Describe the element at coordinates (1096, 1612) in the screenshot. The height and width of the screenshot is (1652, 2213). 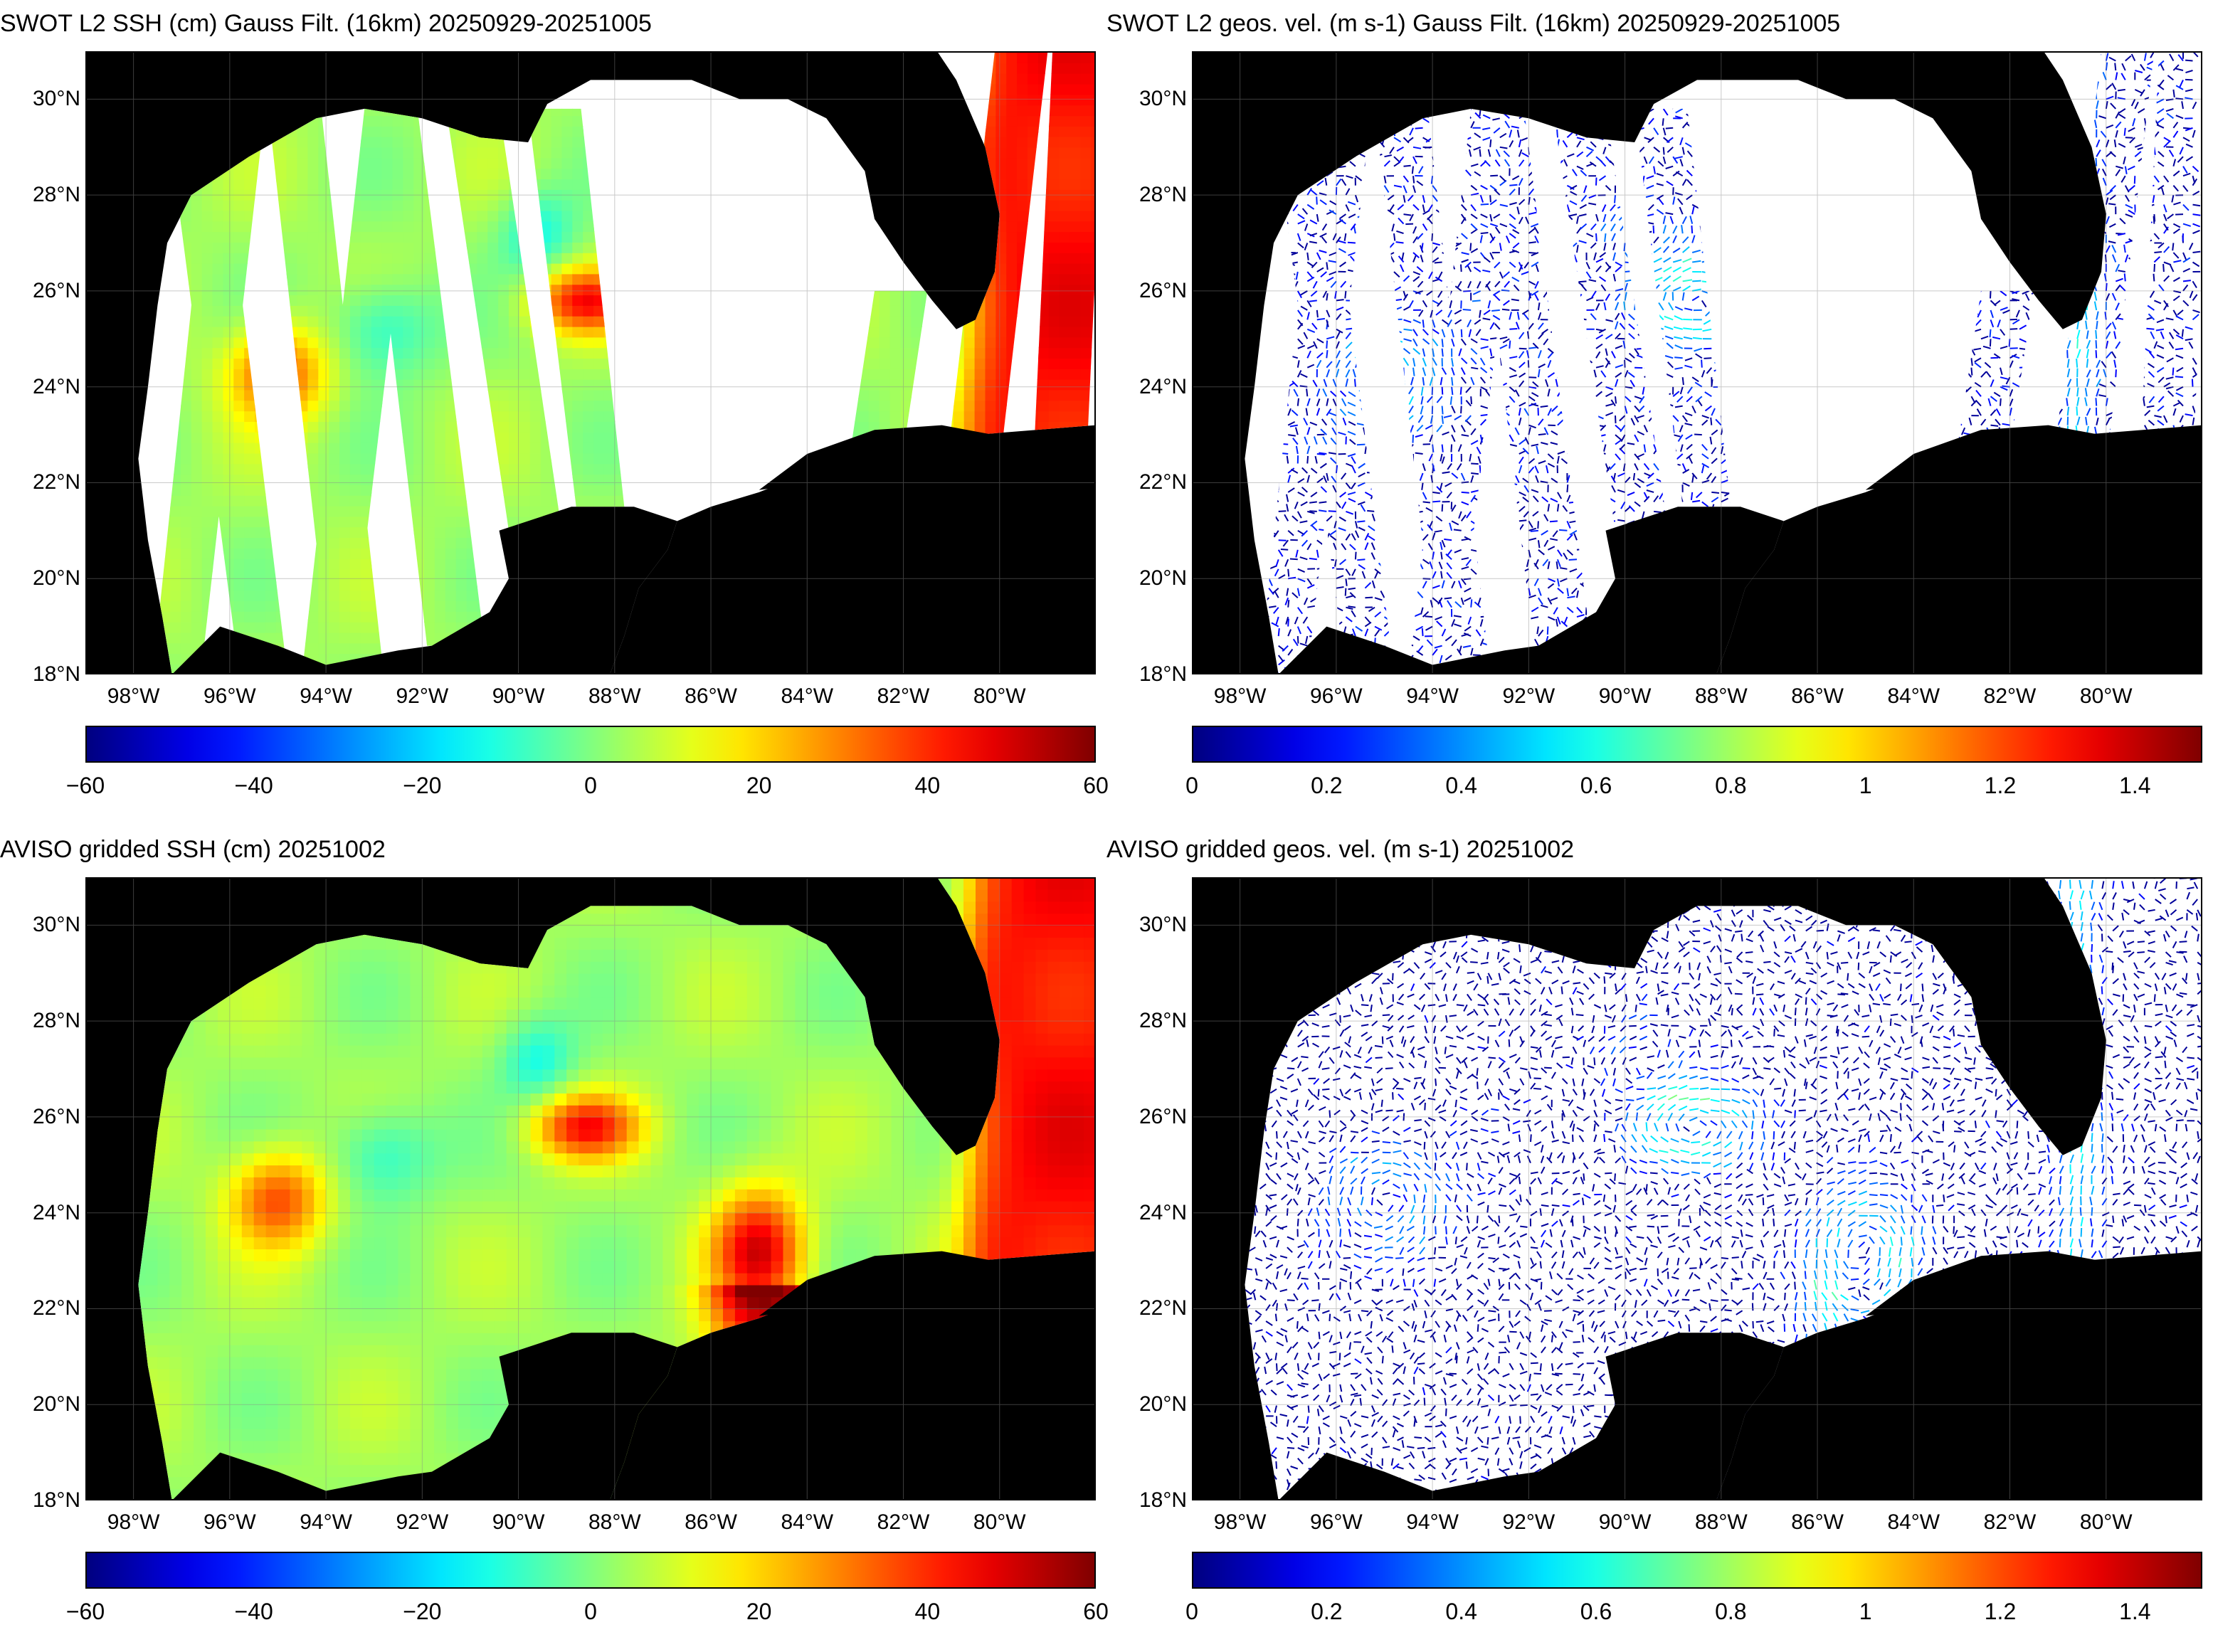
I see `colorbar-tick-label: 60` at that location.